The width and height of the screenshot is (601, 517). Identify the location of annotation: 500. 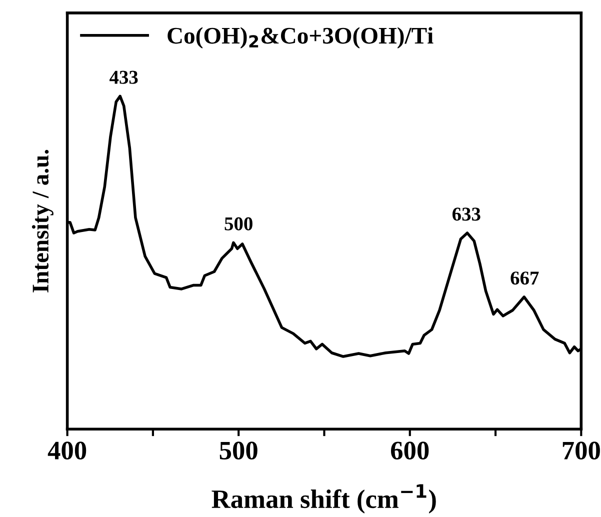
(238, 223).